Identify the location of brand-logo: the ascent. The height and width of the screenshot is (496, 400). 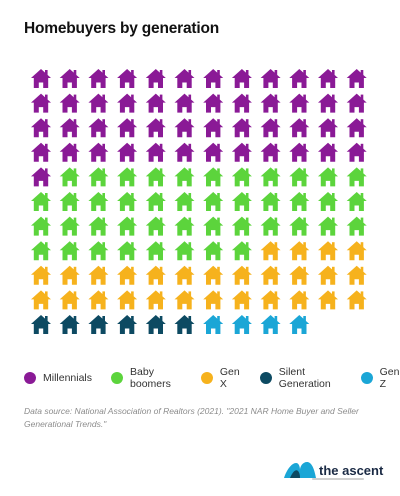
(333, 470).